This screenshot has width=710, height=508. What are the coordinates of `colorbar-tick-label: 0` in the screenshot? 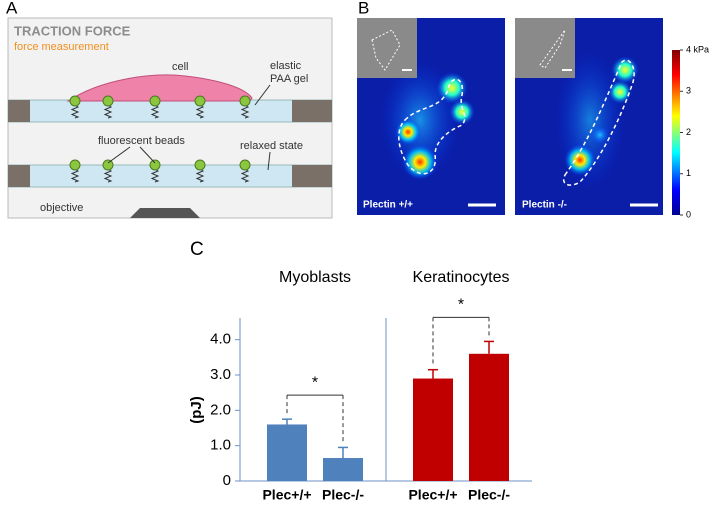 It's located at (688, 214).